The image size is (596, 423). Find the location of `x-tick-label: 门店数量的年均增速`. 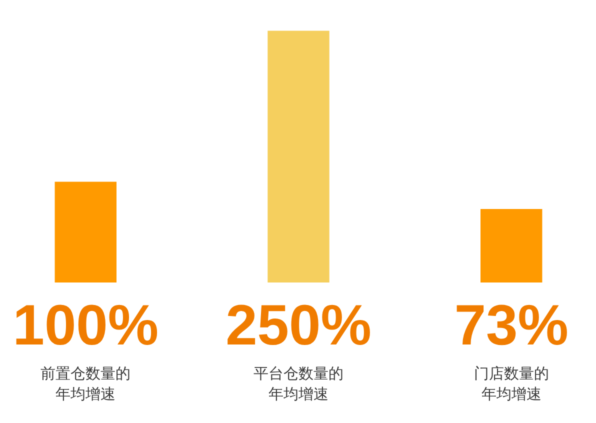

x-tick-label: 门店数量的年均增速 is located at coordinates (511, 384).